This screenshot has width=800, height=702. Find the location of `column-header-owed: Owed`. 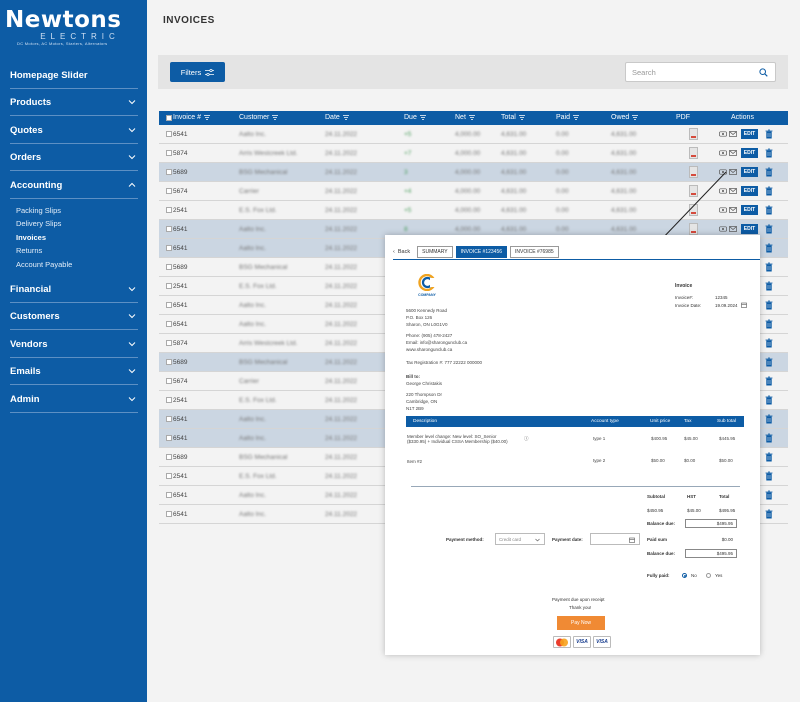

column-header-owed: Owed is located at coordinates (625, 117).